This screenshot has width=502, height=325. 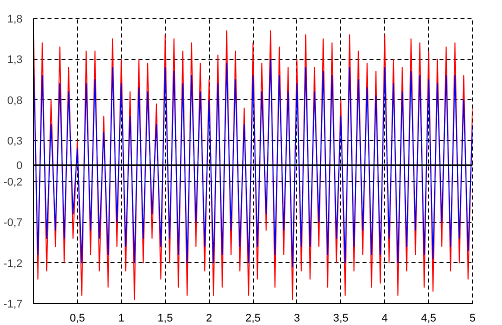 I want to click on x-tick-label: 3,5, so click(x=340, y=318).